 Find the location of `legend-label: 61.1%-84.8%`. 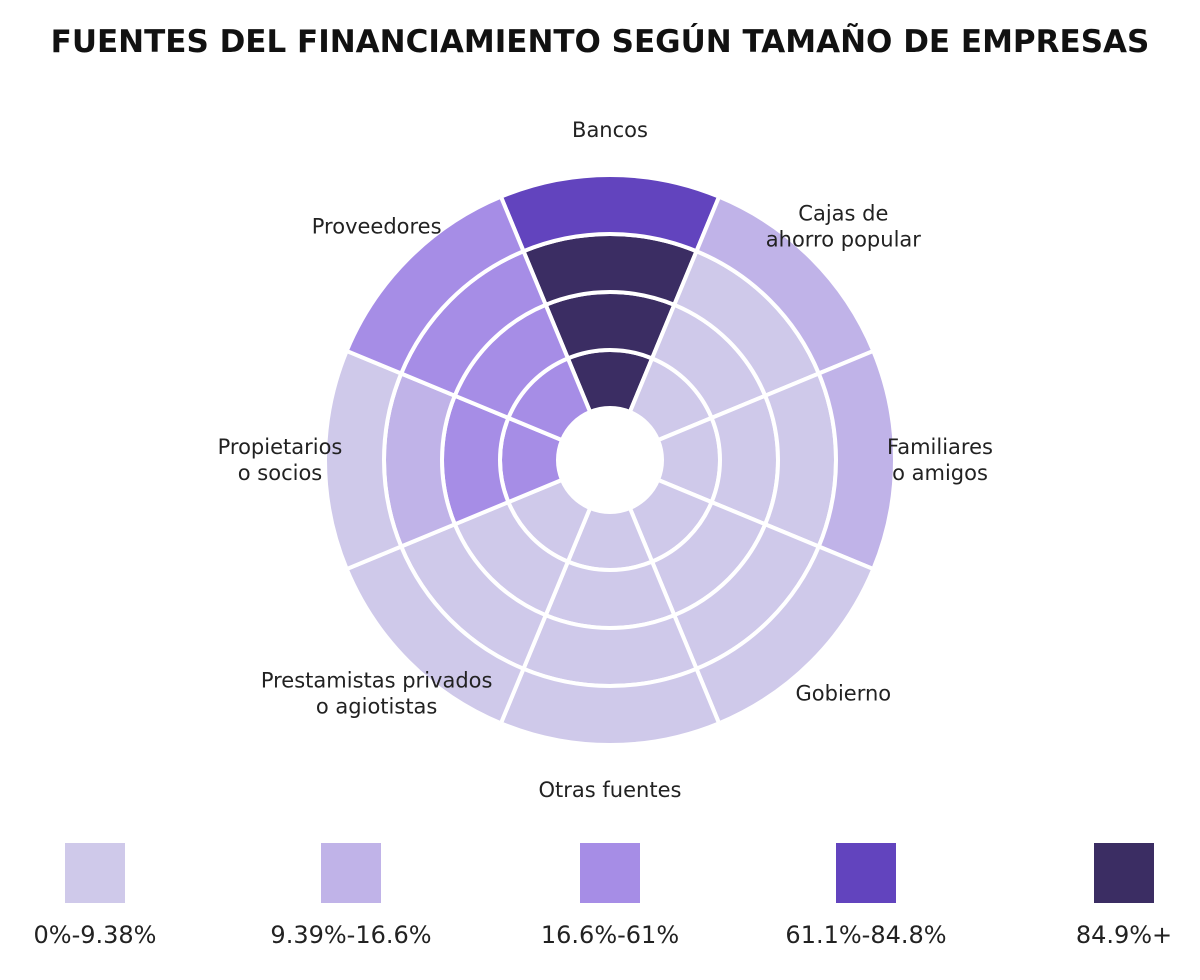

legend-label: 61.1%-84.8% is located at coordinates (866, 935).